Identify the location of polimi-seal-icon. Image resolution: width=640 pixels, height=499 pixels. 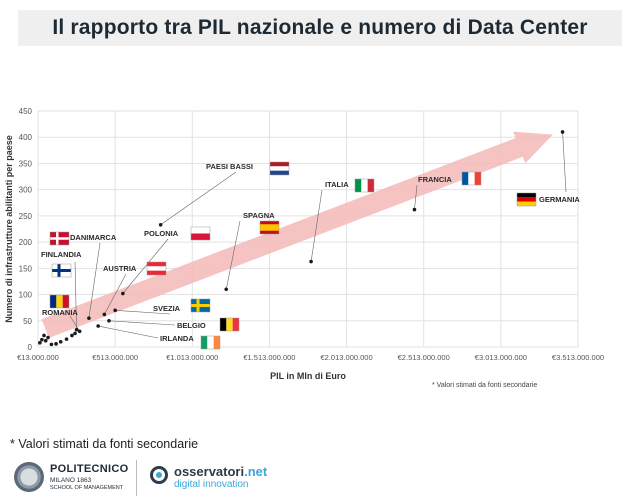
(29, 477).